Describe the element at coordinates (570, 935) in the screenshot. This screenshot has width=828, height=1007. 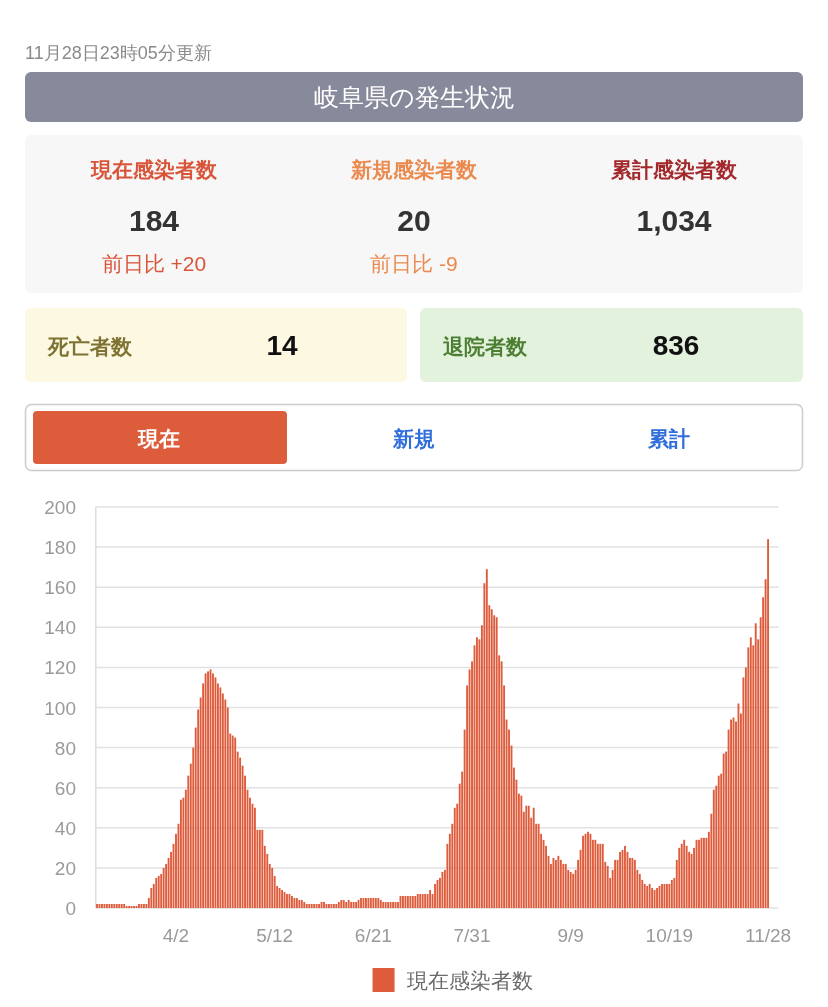
I see `x-tick-label: 9/9` at that location.